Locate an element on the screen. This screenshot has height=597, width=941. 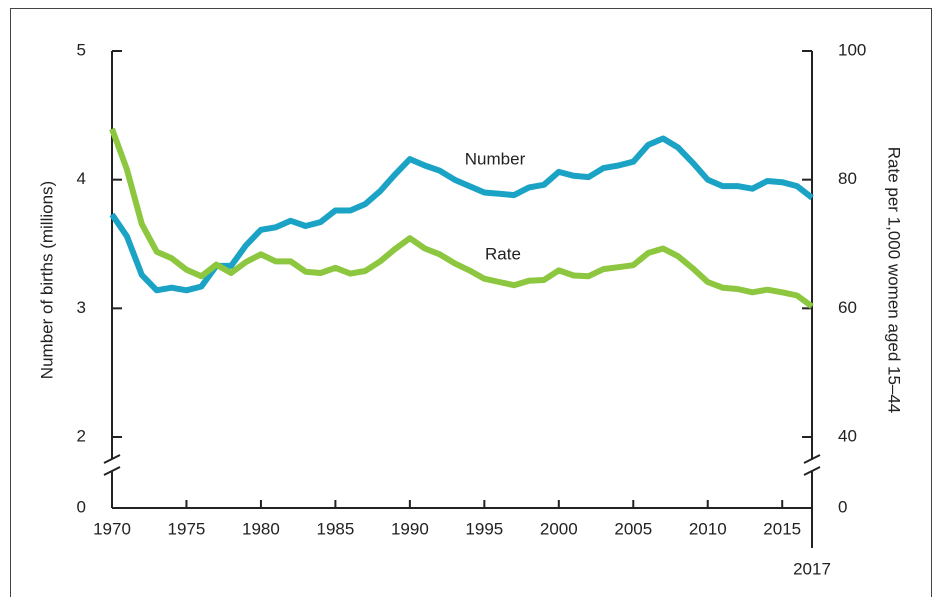
x-tick-label: 2015 is located at coordinates (782, 528).